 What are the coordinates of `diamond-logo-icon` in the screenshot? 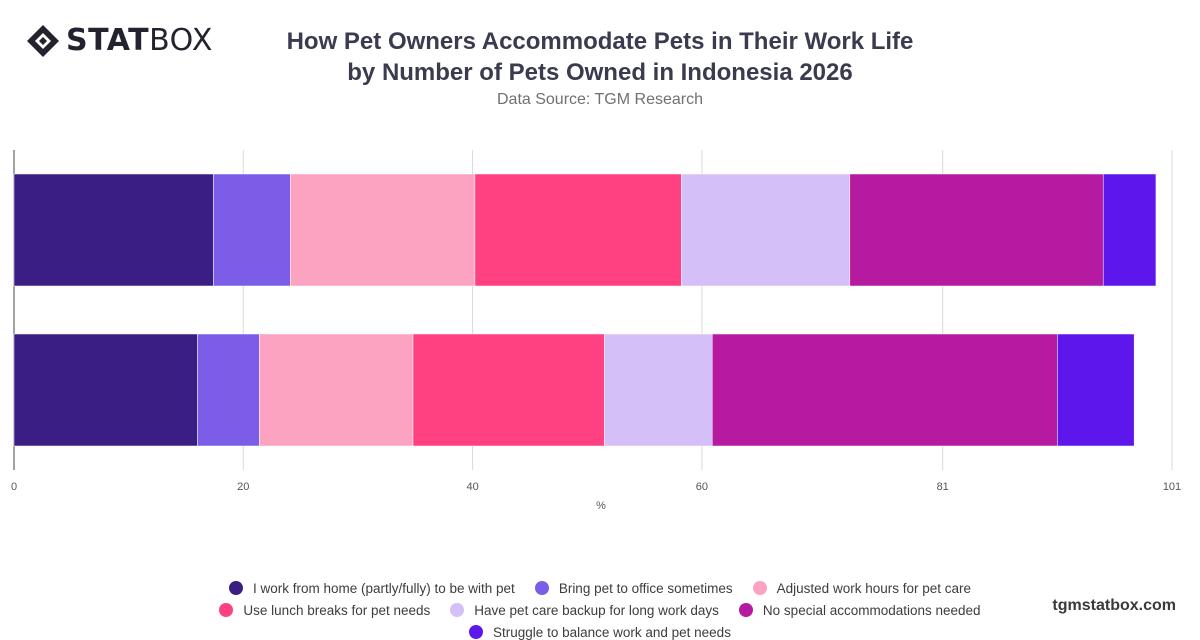 It's located at (43, 41).